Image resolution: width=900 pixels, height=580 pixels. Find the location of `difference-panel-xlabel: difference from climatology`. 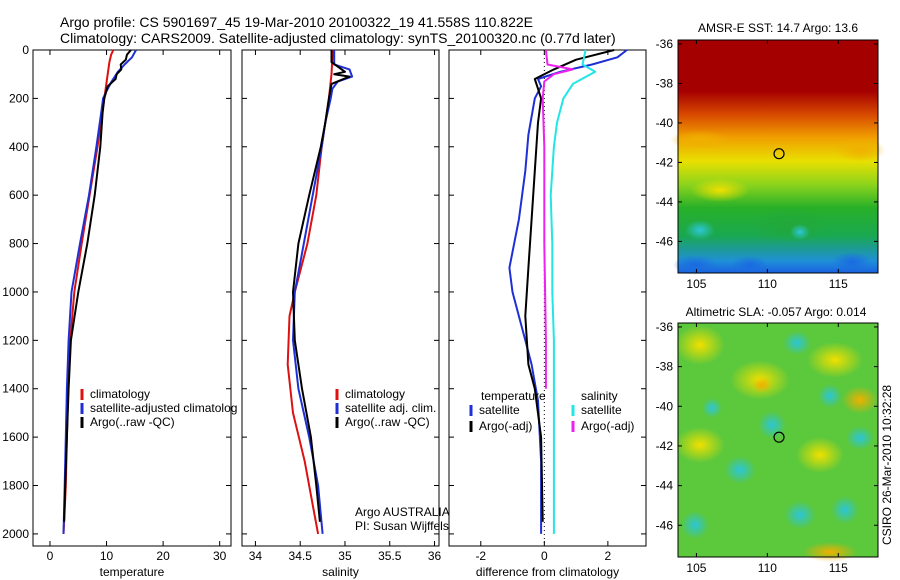

difference-panel-xlabel: difference from climatology is located at coordinates (547, 572).